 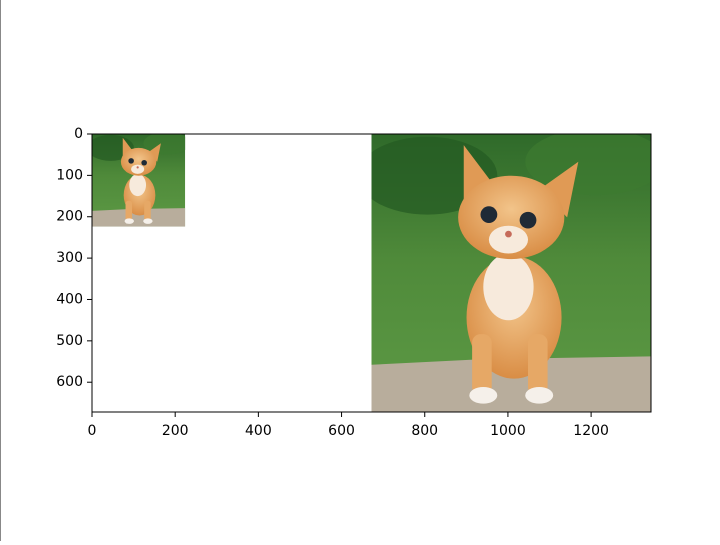 What do you see at coordinates (508, 431) in the screenshot?
I see `x-tick-label: 1000` at bounding box center [508, 431].